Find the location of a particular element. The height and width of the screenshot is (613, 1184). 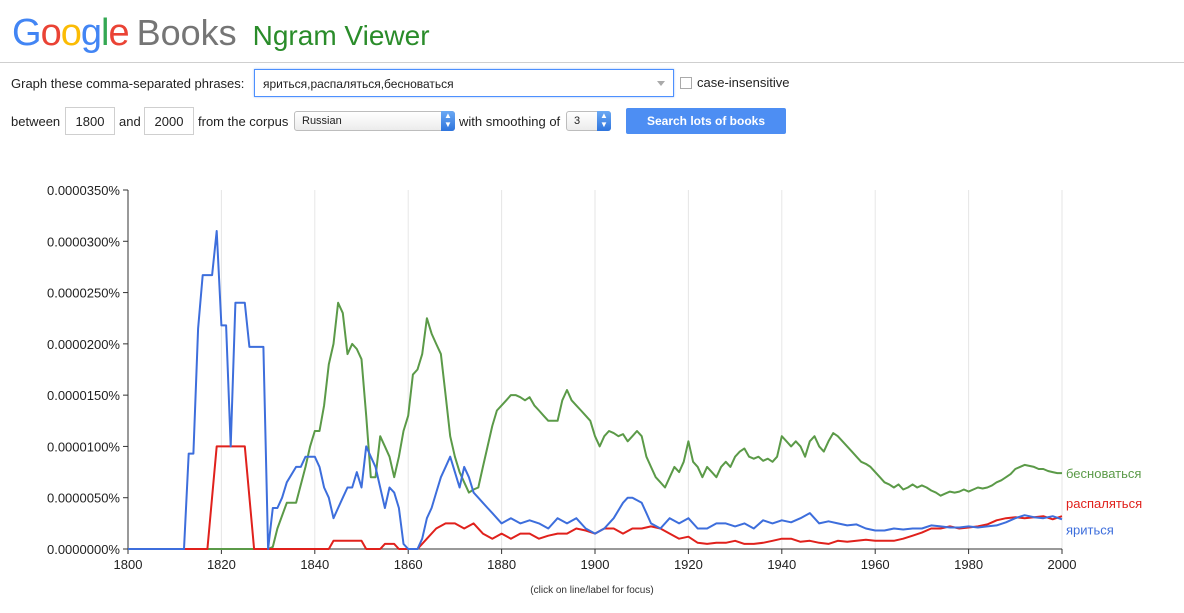

y-tick-label: 0.0000000% is located at coordinates (83, 549).